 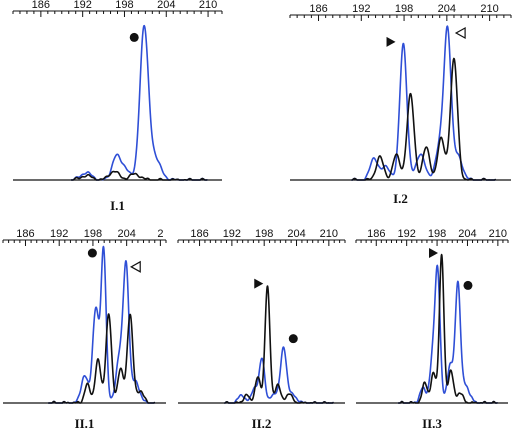 I want to click on panel-ii-1: 186 192 198 204 2 II.1, so click(x=84, y=329).